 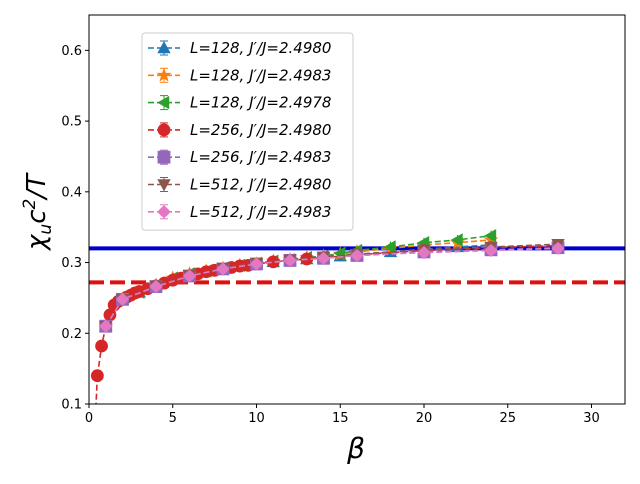 I want to click on legend-entry: L=128, J′/J=2.4980, so click(x=239, y=48).